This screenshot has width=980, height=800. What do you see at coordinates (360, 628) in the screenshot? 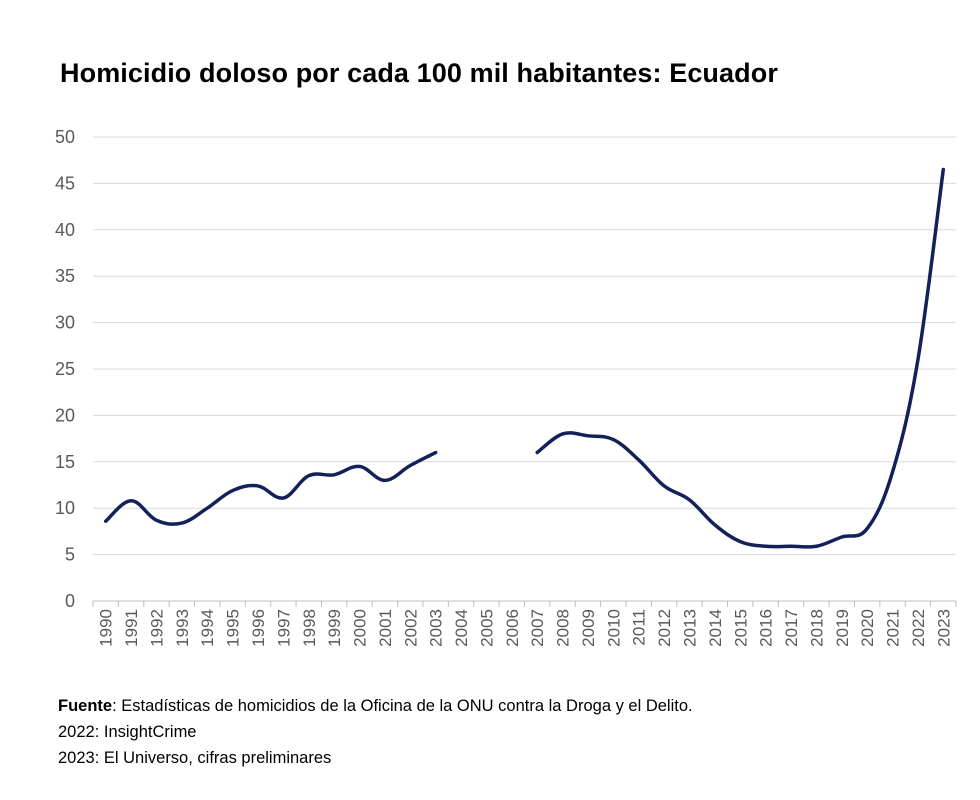
I see `x-tick-label: 2000` at bounding box center [360, 628].